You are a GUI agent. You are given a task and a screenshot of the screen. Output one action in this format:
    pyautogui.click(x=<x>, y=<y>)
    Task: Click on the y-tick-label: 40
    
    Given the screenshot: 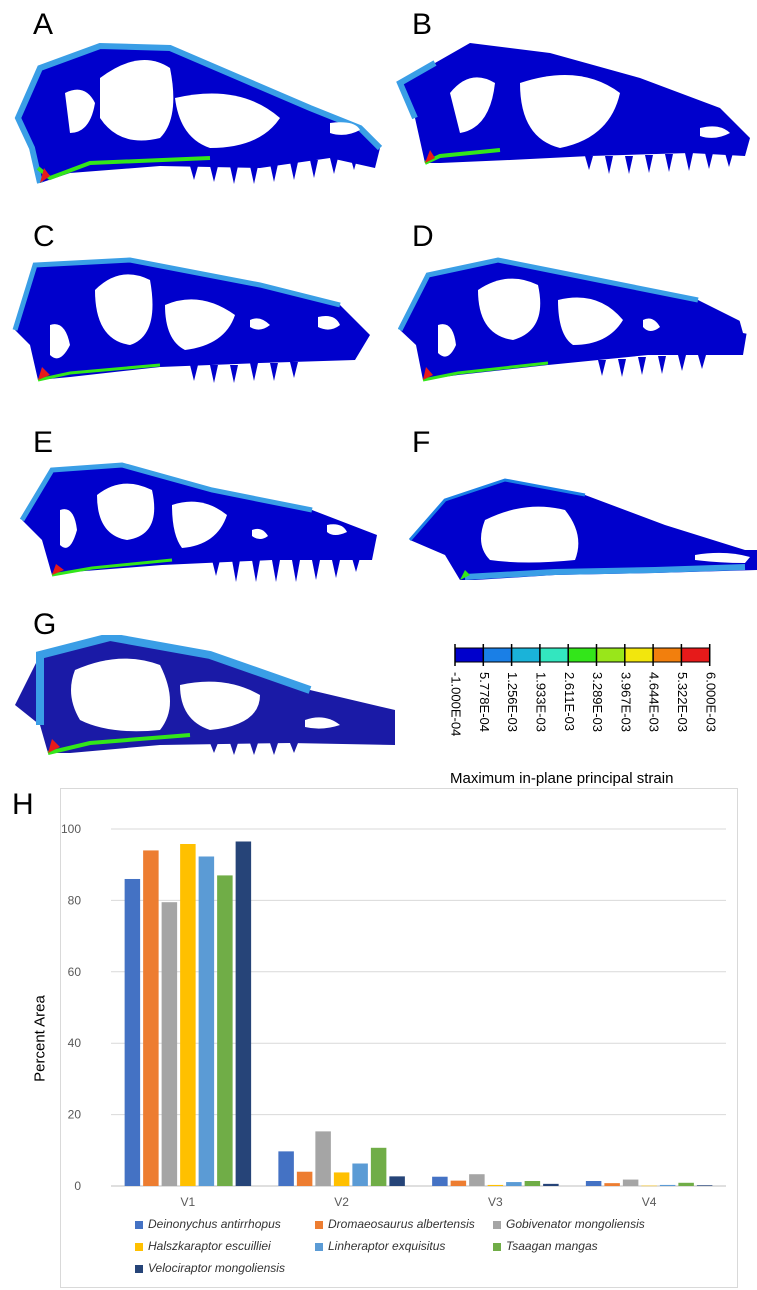 What is the action you would take?
    pyautogui.click(x=75, y=1043)
    